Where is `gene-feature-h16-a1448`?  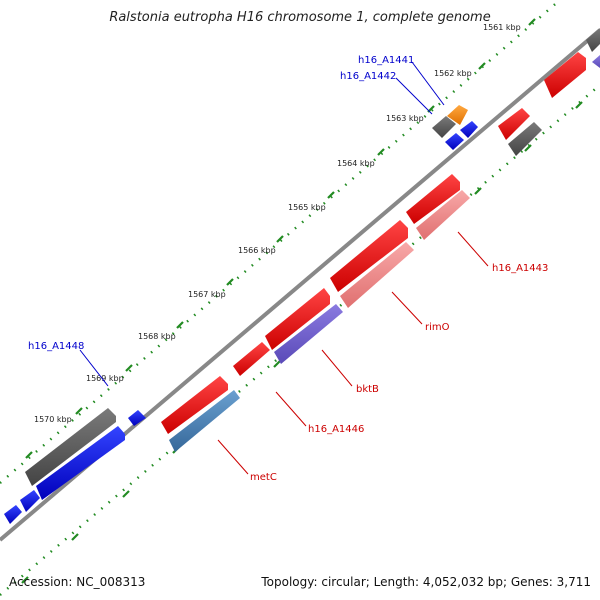
gene-feature-h16-a1448 is located at coordinates (70, 447).